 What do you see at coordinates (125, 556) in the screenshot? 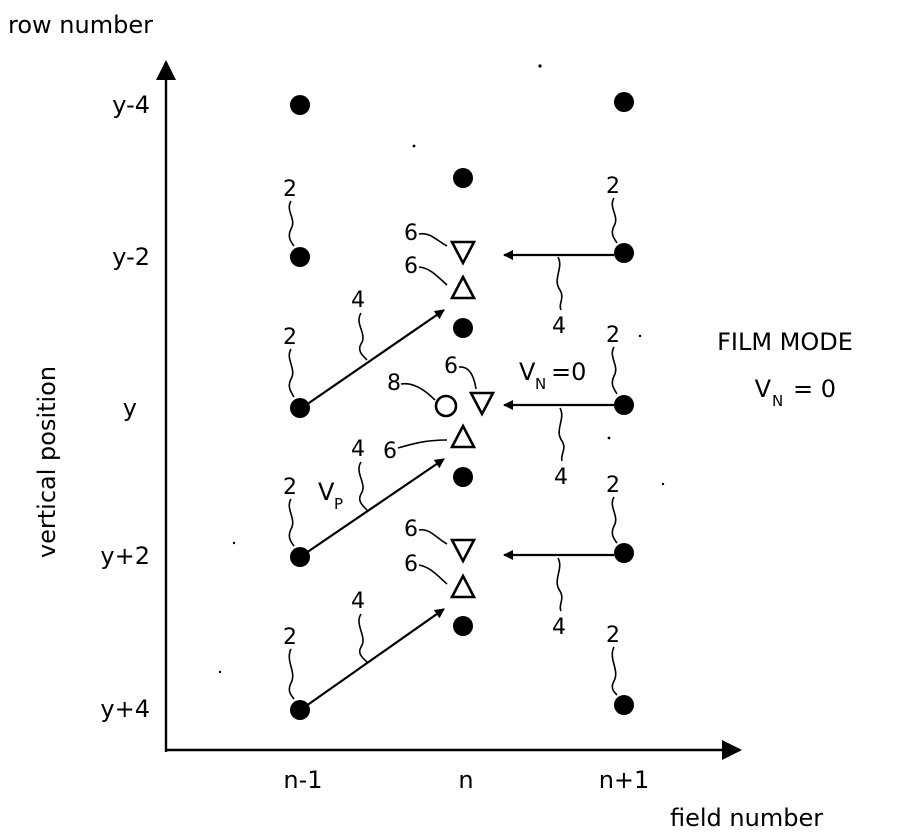
I see `y-tick-label: y+2` at bounding box center [125, 556].